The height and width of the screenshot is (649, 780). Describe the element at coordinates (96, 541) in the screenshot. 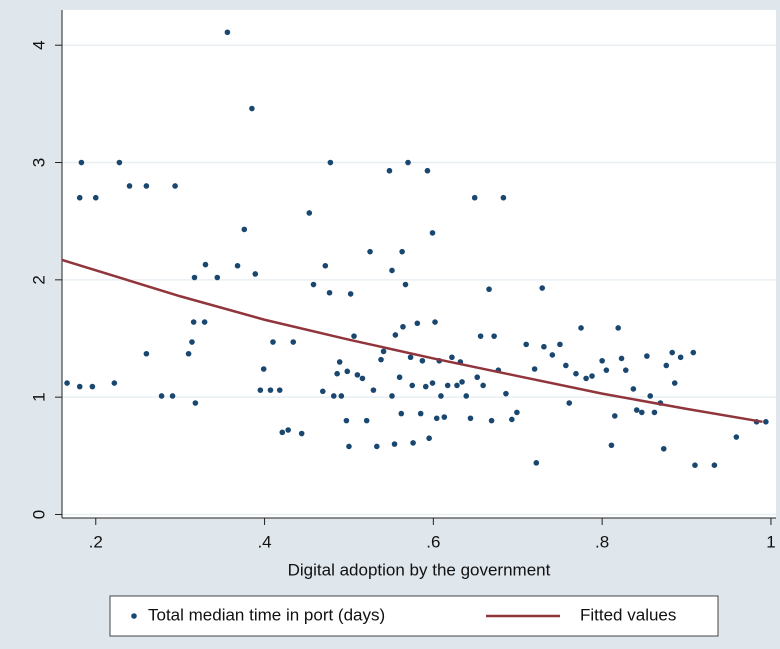

I see `x-tick-label: .2` at that location.